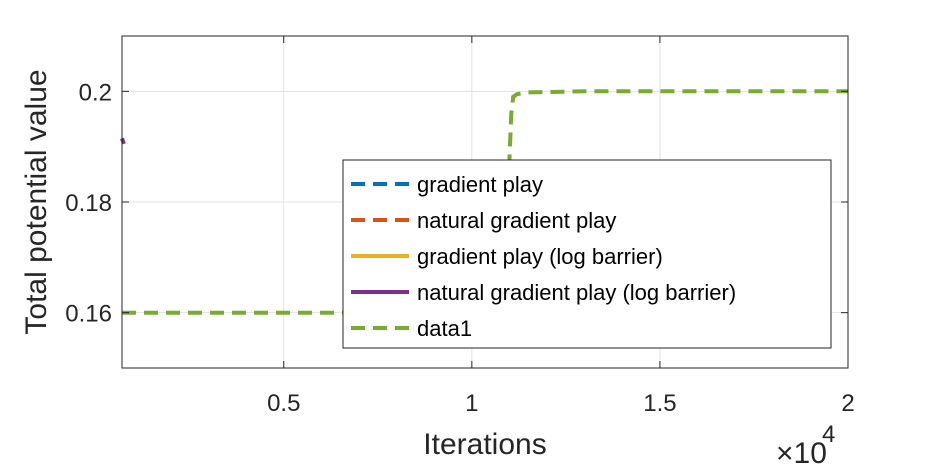 This screenshot has height=469, width=938. I want to click on x-tick-label: 1.5, so click(659, 403).